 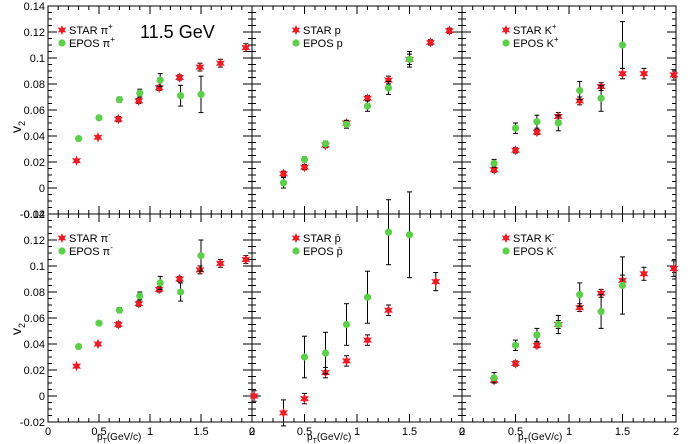 I want to click on legend-epos-label: EPOS p̄, so click(x=323, y=252).